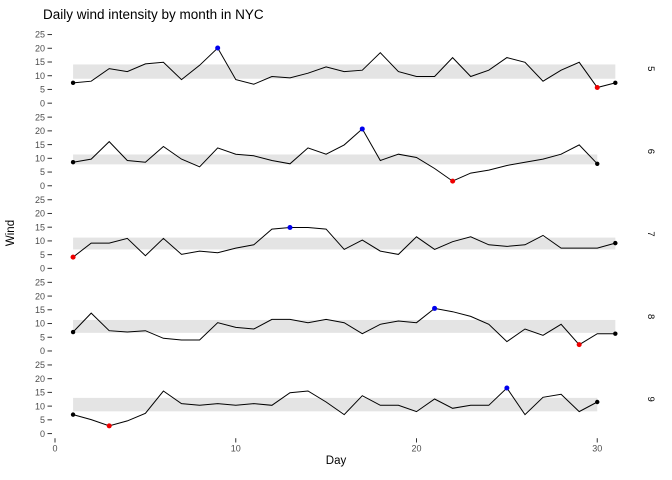 The height and width of the screenshot is (480, 672). What do you see at coordinates (650, 233) in the screenshot?
I see `facet-strip-label: 7` at bounding box center [650, 233].